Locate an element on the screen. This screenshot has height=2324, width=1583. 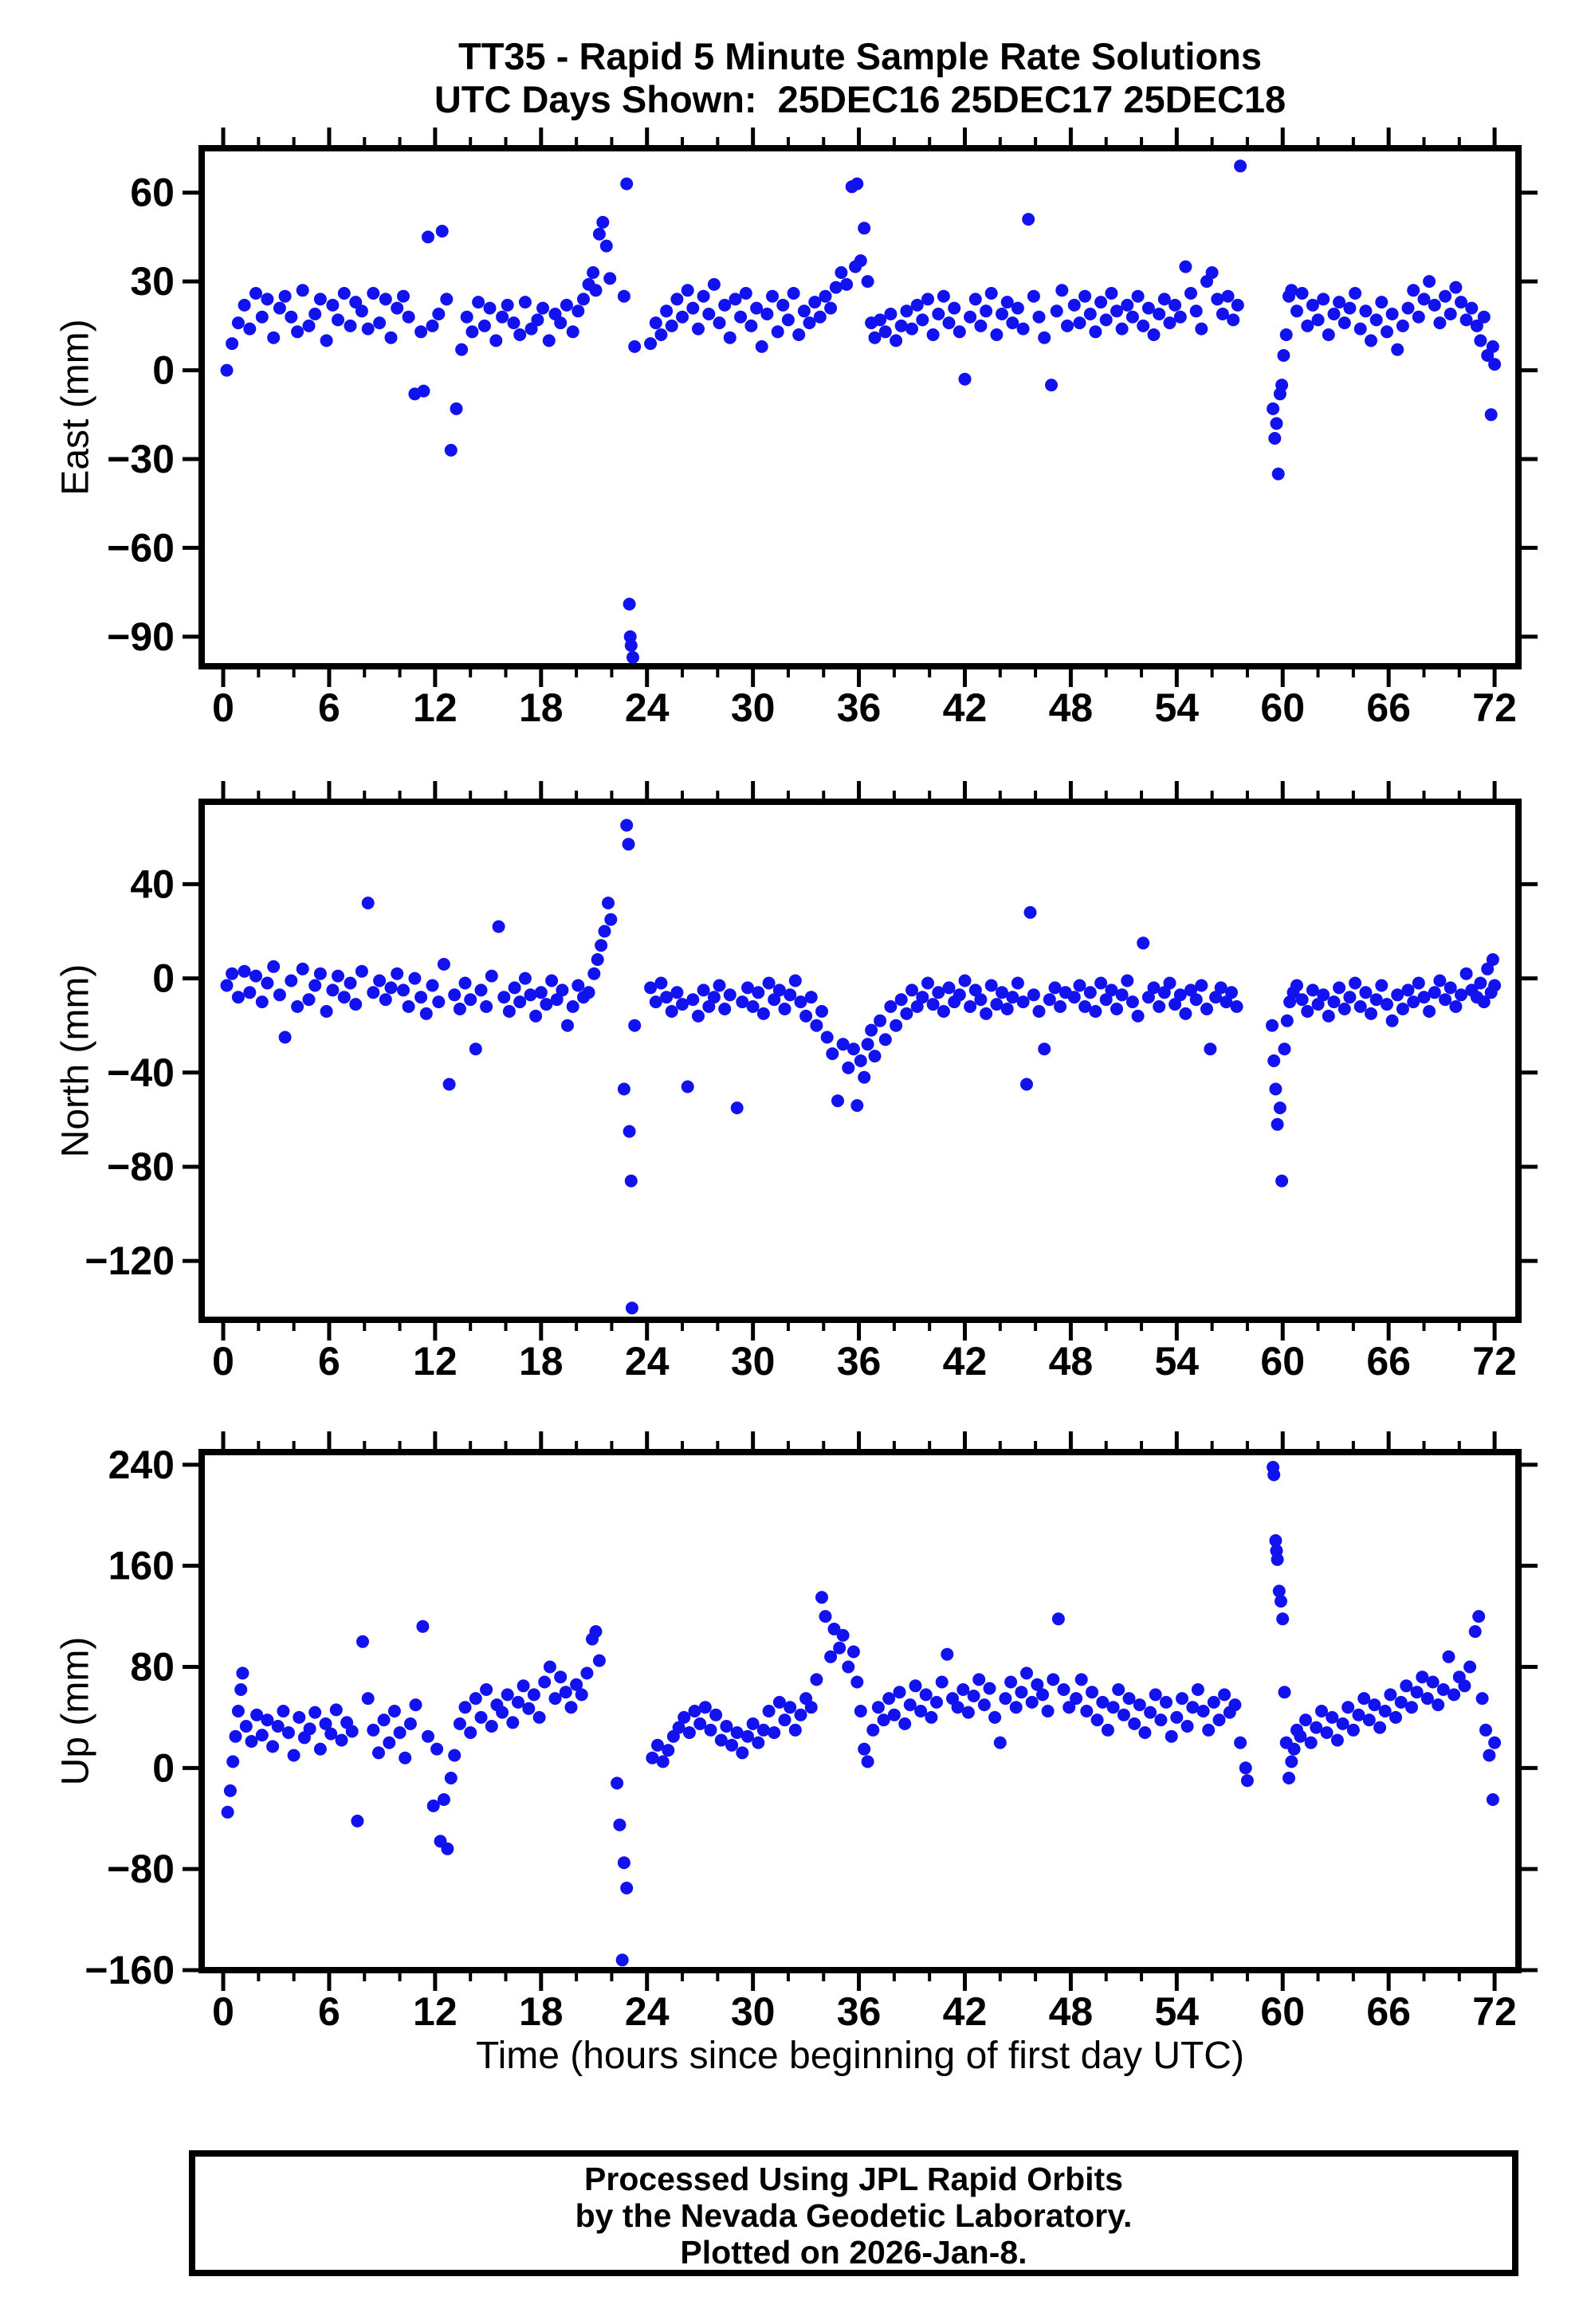
x-tick-label: 66 is located at coordinates (1388, 1361).